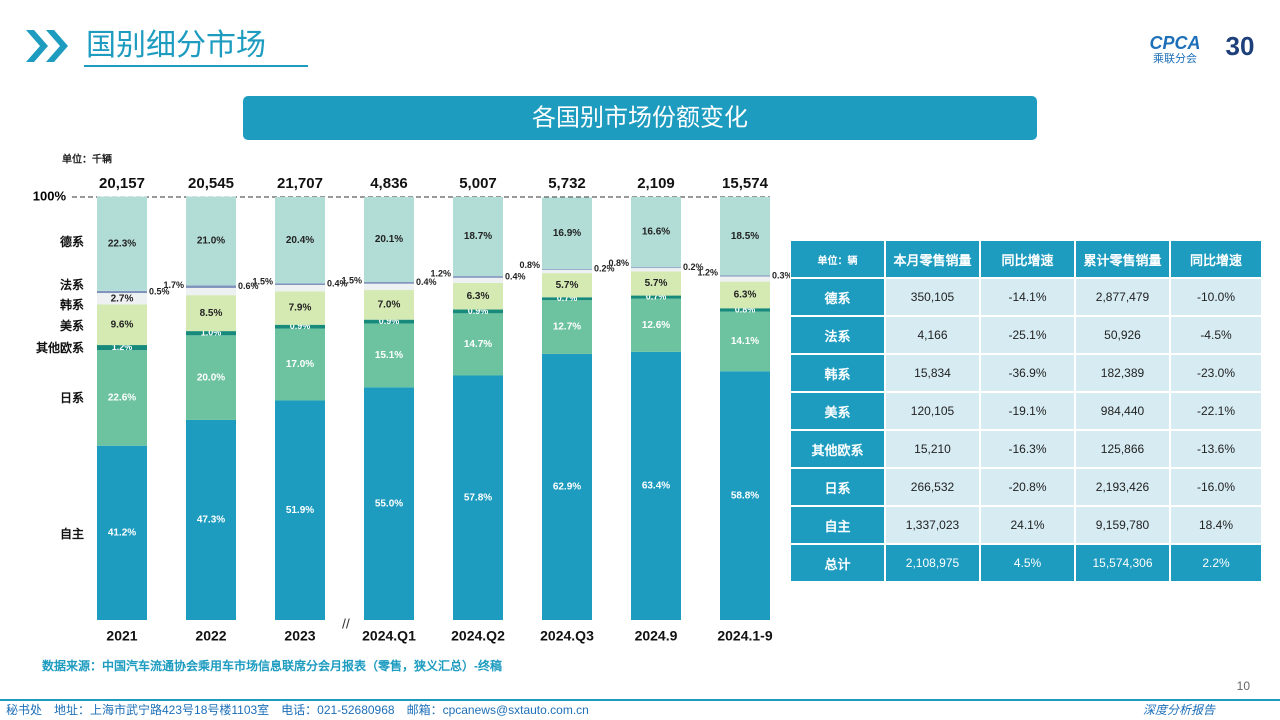  I want to click on value-label: 17.0%, so click(300, 364).